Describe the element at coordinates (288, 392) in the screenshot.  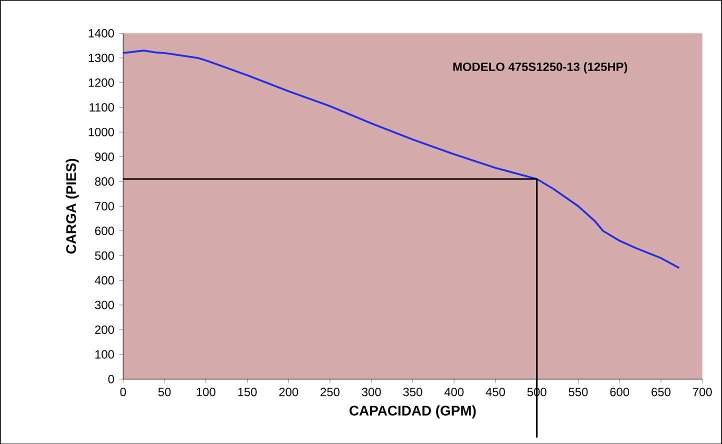
I see `x-tick-label: 200` at that location.